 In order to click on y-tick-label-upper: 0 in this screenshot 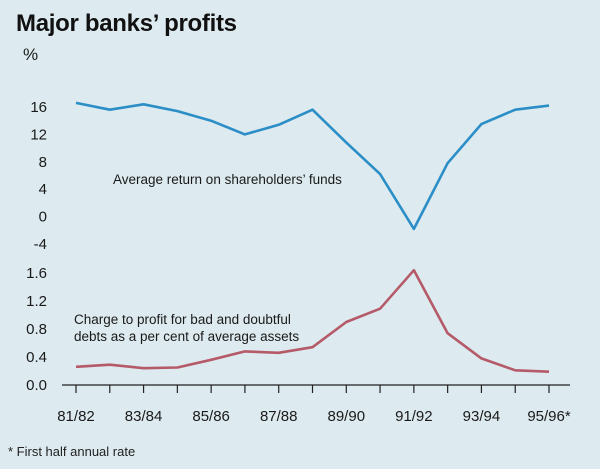, I will do `click(43, 217)`.